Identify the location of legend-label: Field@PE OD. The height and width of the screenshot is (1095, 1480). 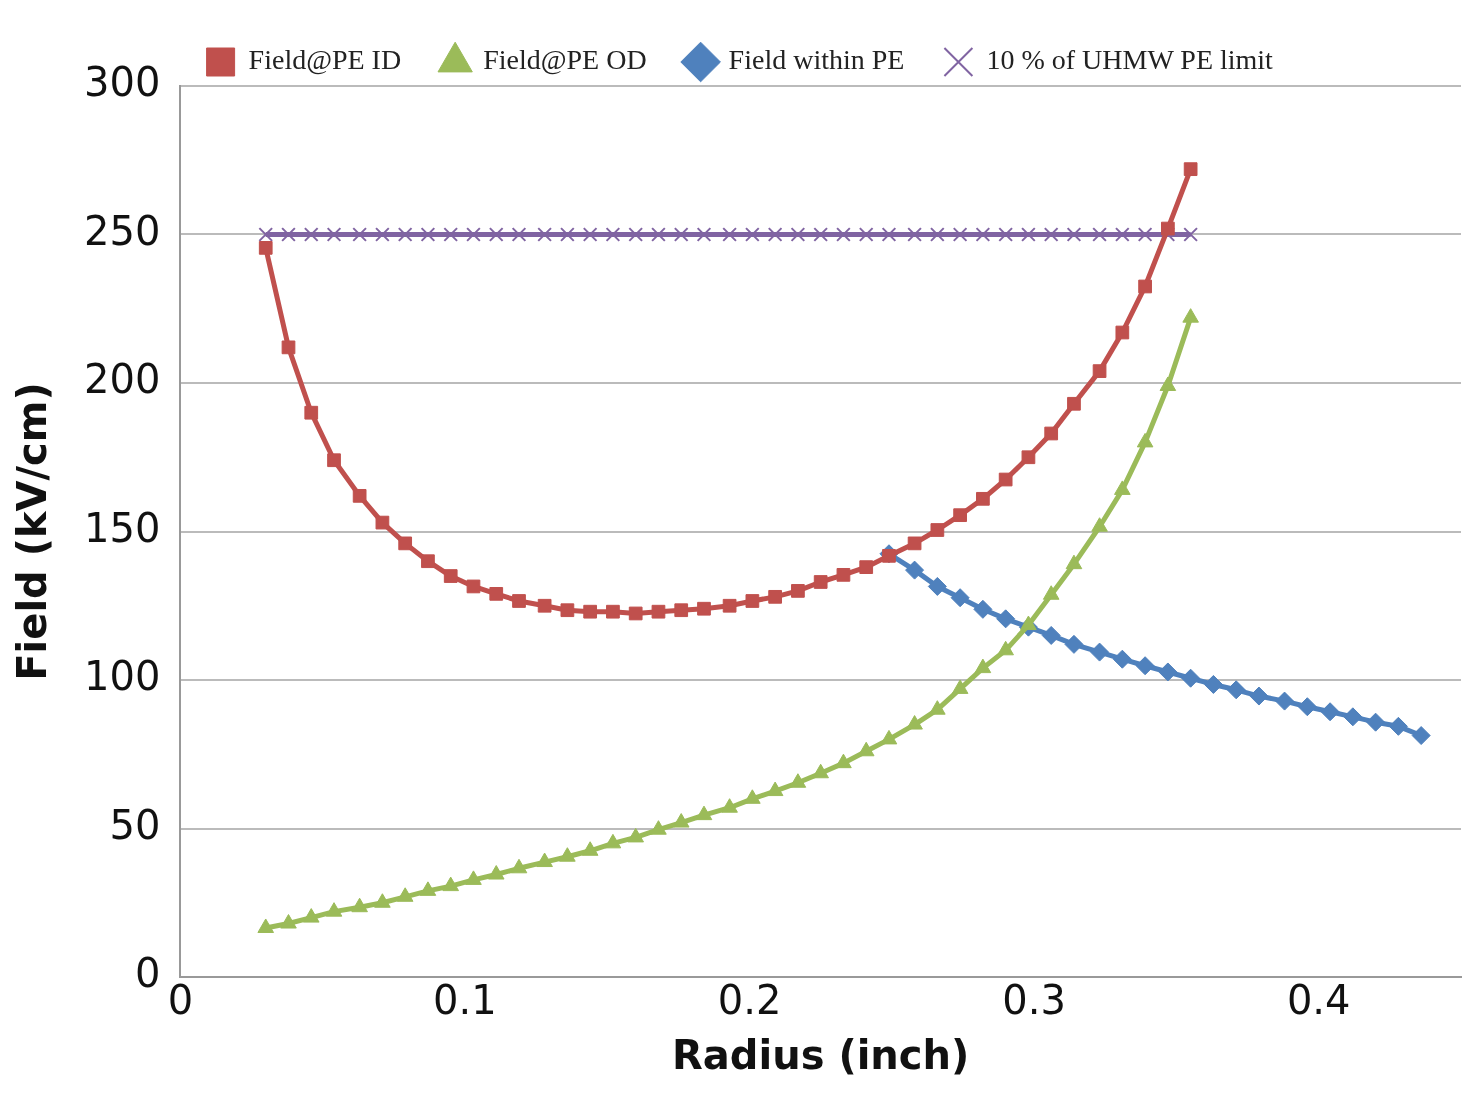
(565, 60).